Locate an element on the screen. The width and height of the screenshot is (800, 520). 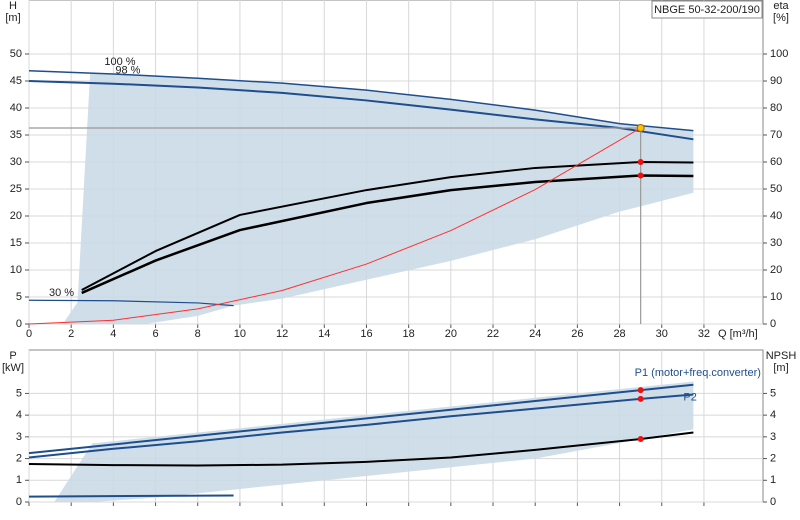
y-tick-label: 25 is located at coordinates (16, 189).